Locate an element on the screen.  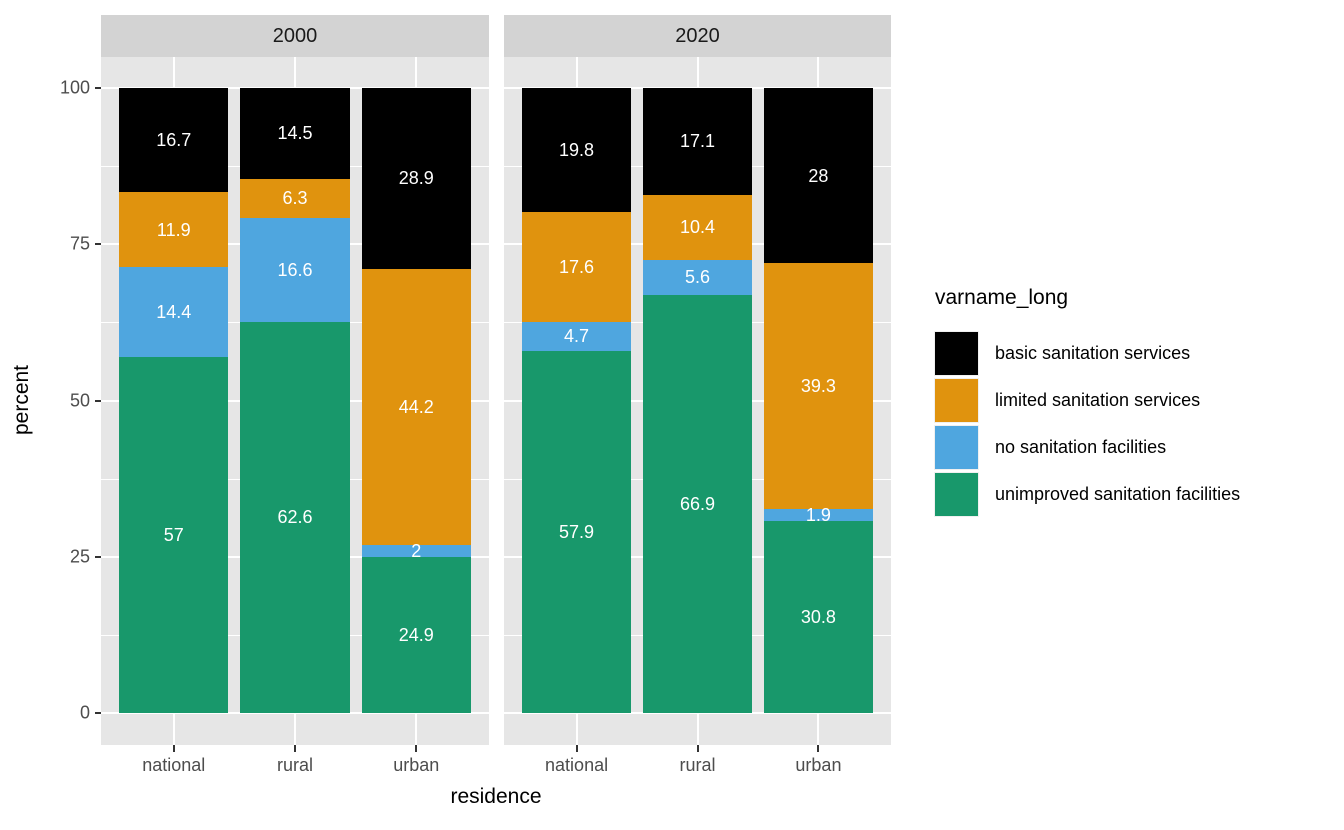
legend-entry-label: no sanitation facilities is located at coordinates (1081, 447).